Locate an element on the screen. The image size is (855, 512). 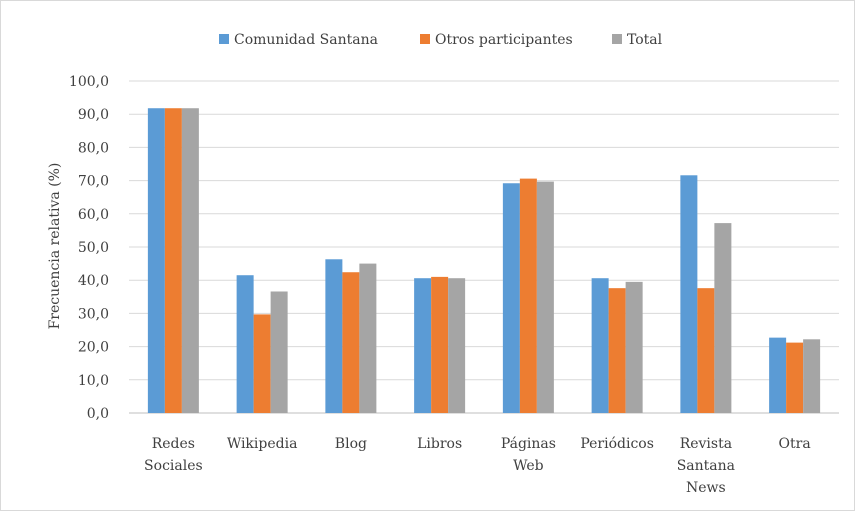
legend-label: Comunidad Santana is located at coordinates (306, 40).